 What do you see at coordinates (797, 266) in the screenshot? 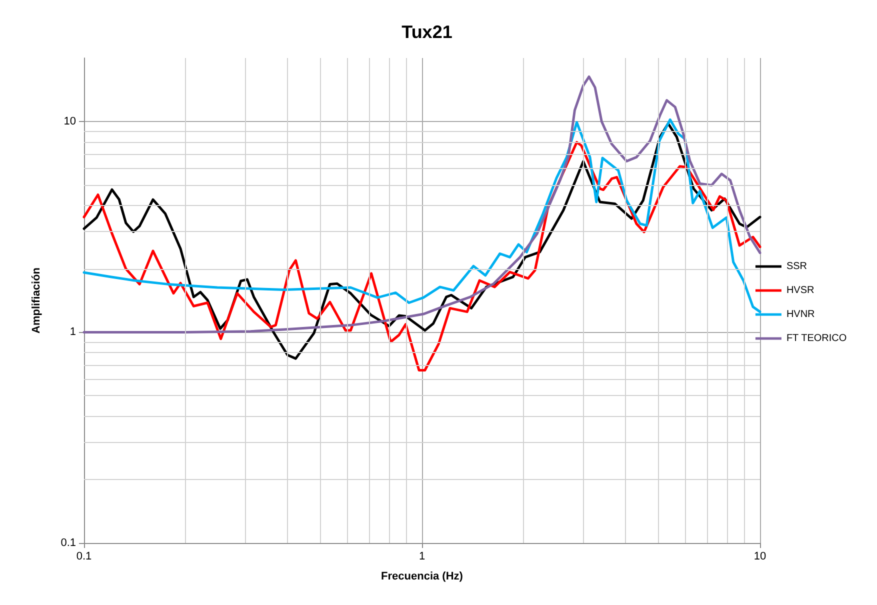
I see `legend-label: SSR` at bounding box center [797, 266].